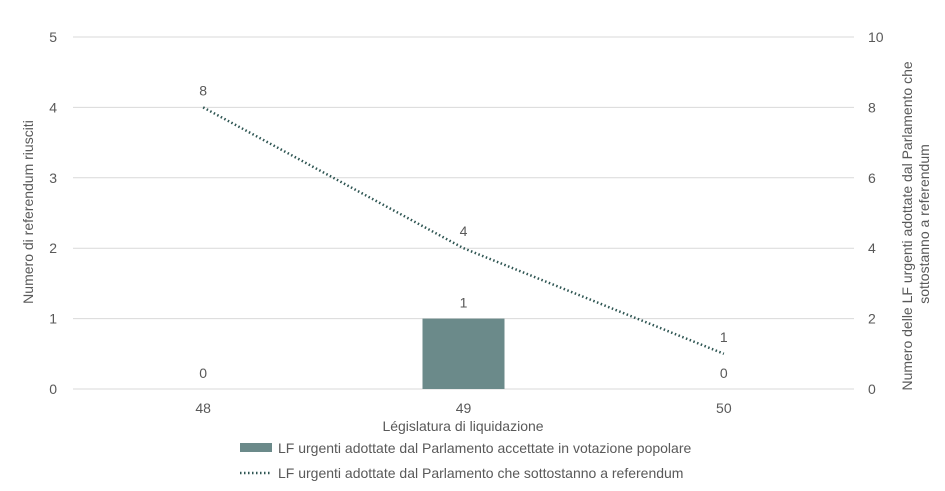 This screenshot has width=945, height=491. I want to click on legend-bar-swatch, so click(256, 447).